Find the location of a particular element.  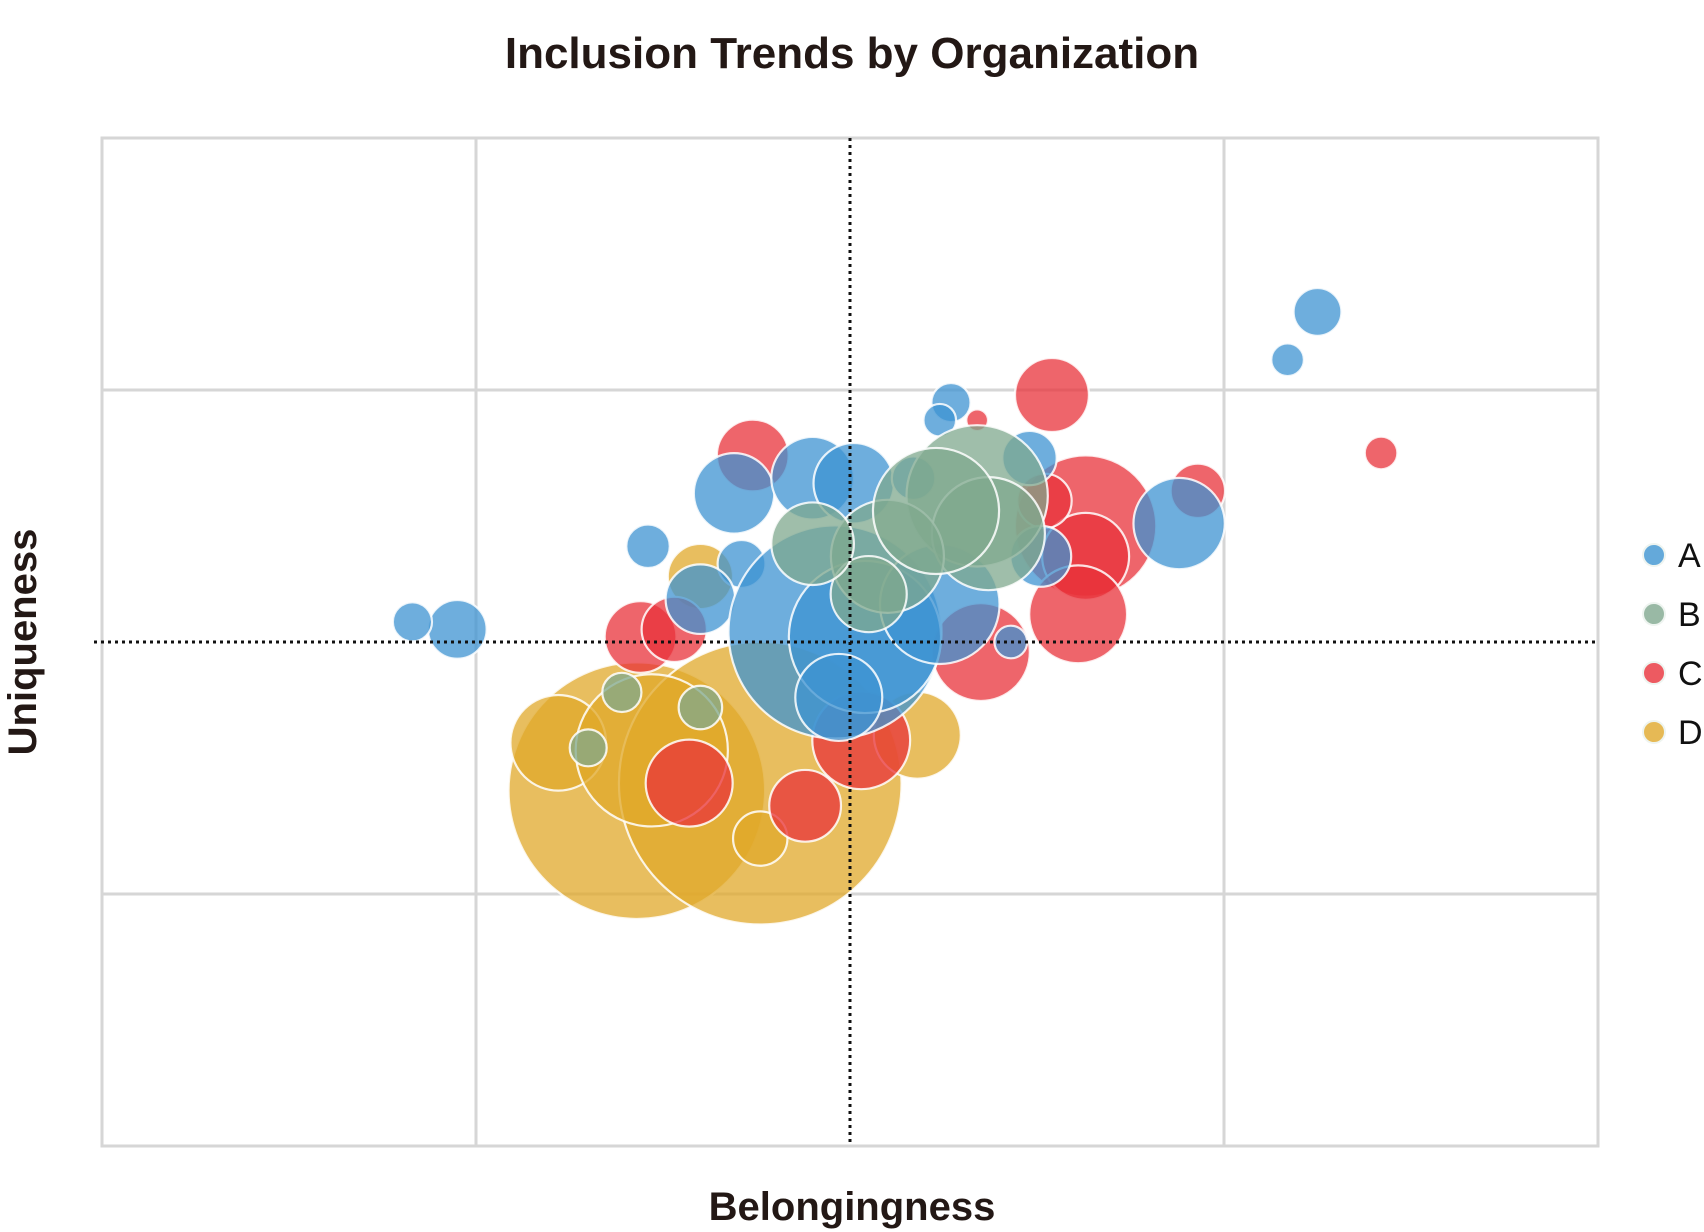

legend-label-d: D is located at coordinates (1690, 733).